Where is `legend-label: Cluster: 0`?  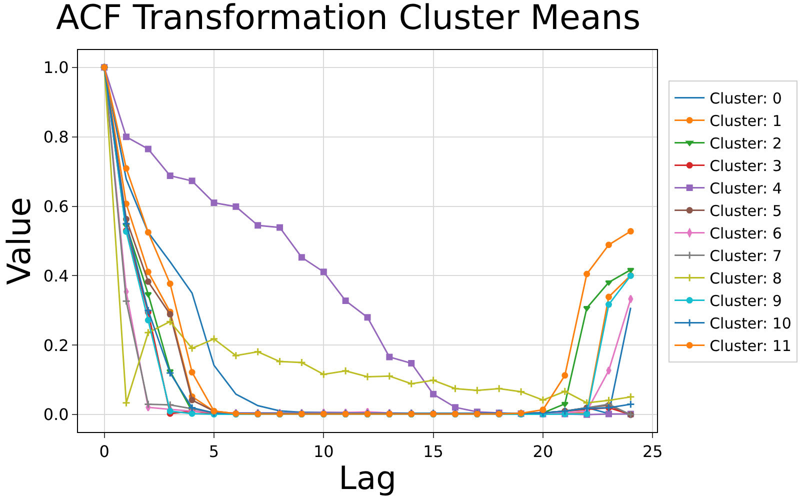 legend-label: Cluster: 0 is located at coordinates (746, 99).